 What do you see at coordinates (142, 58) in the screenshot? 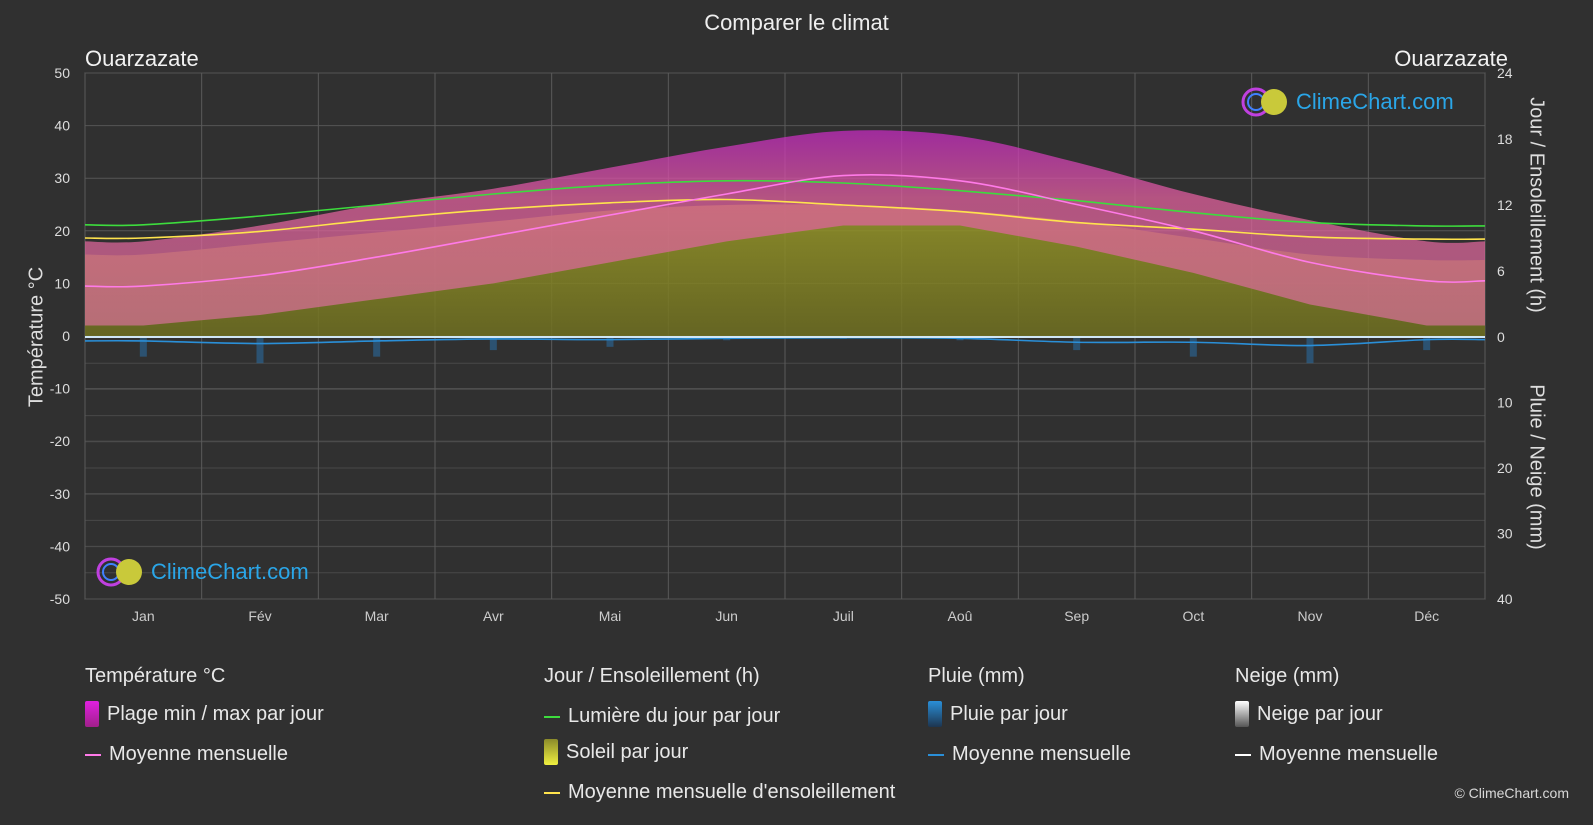
I see `location-left: Ouarzazate` at bounding box center [142, 58].